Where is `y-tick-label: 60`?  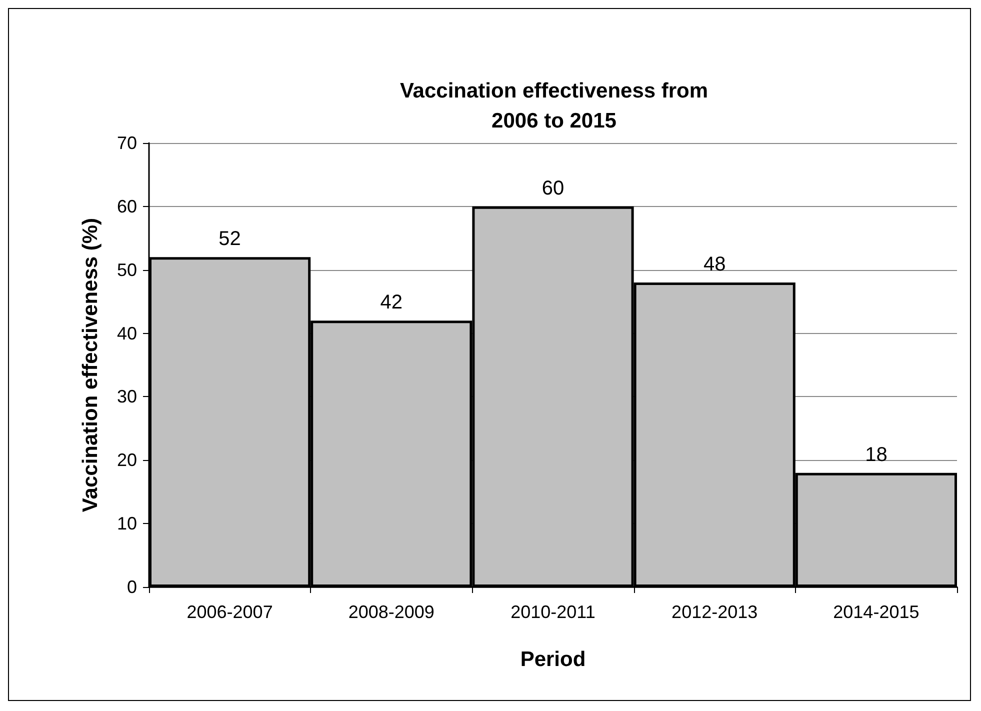 y-tick-label: 60 is located at coordinates (126, 206).